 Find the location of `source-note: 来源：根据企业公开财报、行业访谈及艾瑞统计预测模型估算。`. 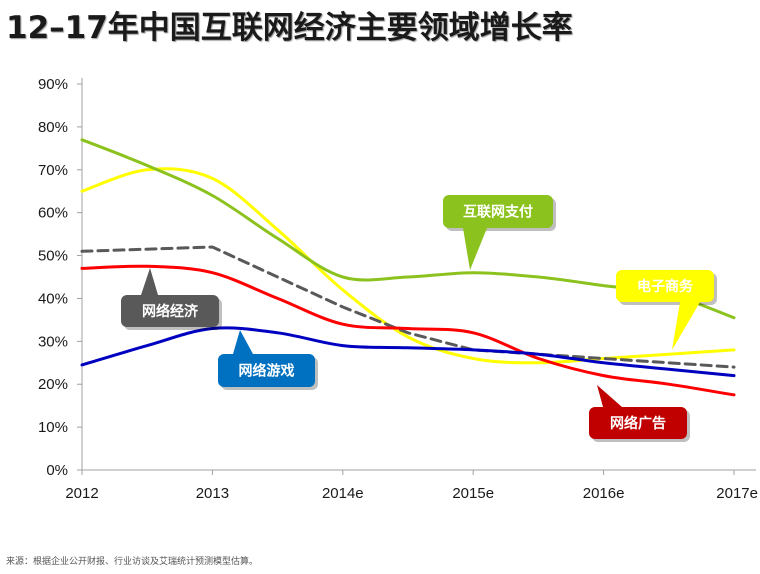

source-note: 来源：根据企业公开财报、行业访谈及艾瑞统计预测模型估算。 is located at coordinates (132, 562).